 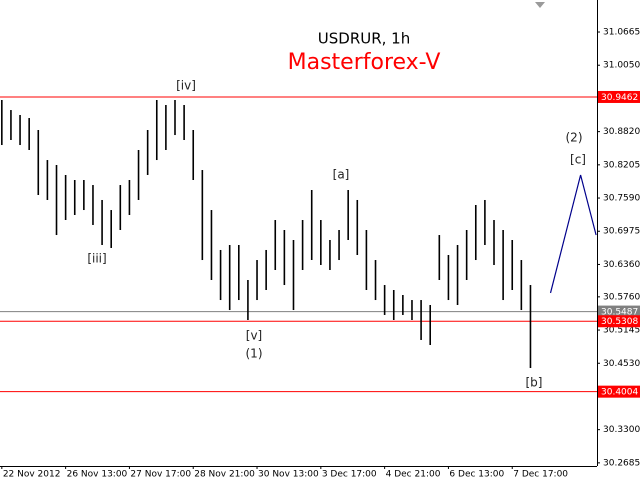 I want to click on x-tick-label: 6 Dec 13:00, so click(x=476, y=475).